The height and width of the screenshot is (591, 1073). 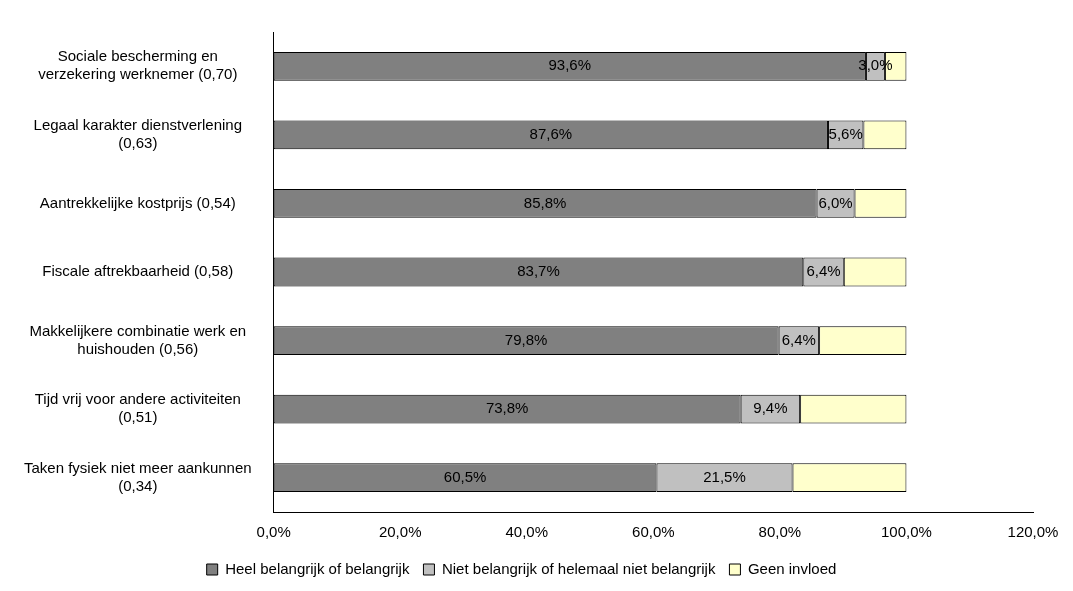 What do you see at coordinates (137, 408) in the screenshot?
I see `y-tick-label: Tijd vrij voor andere activiteiten (0,51)` at bounding box center [137, 408].